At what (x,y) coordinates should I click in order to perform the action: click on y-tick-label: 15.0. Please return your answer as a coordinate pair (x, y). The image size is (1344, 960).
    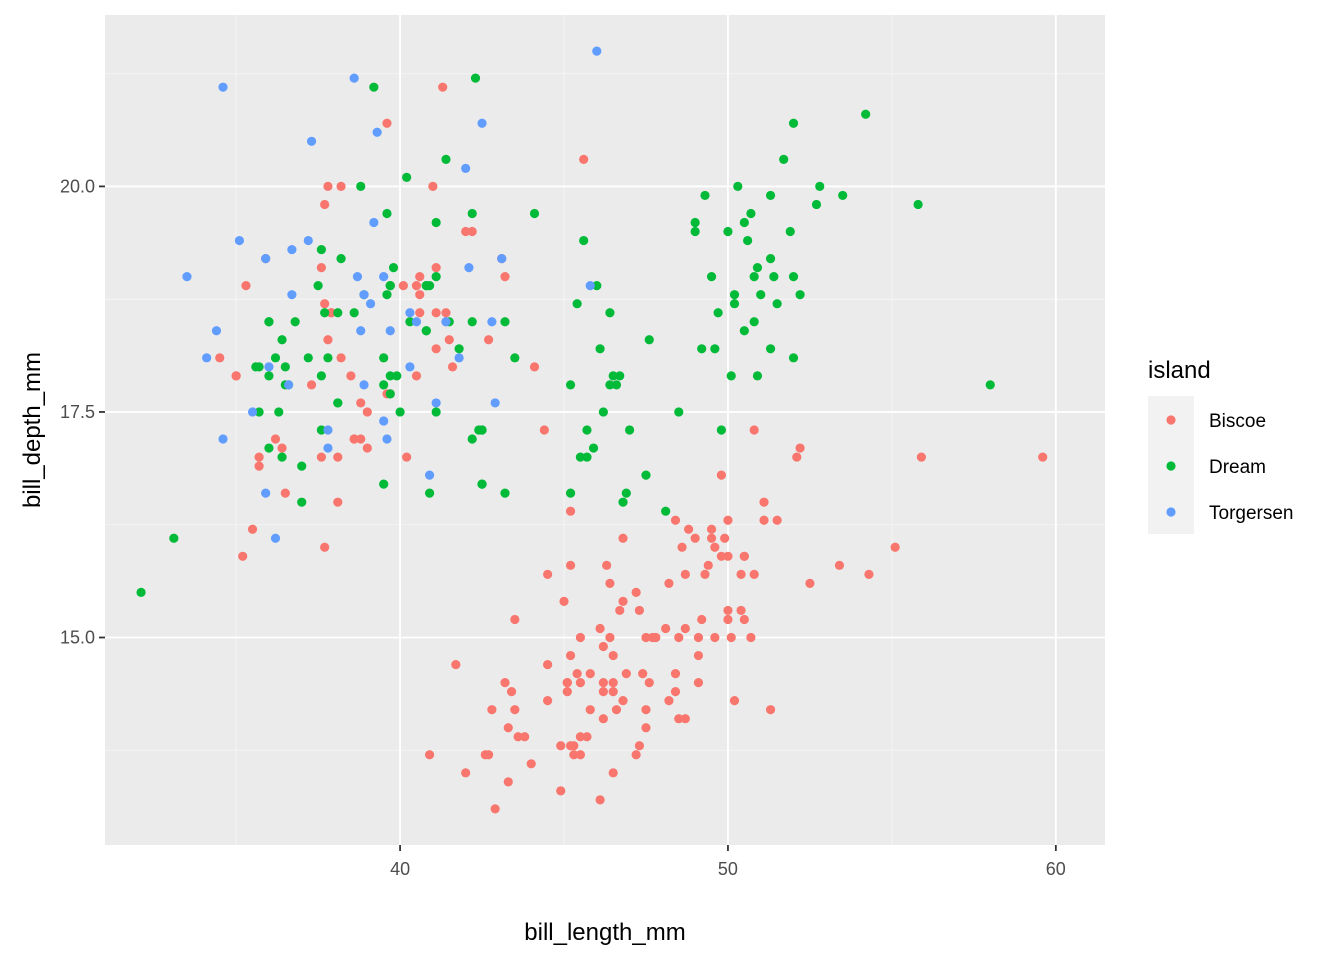
    Looking at the image, I should click on (77, 638).